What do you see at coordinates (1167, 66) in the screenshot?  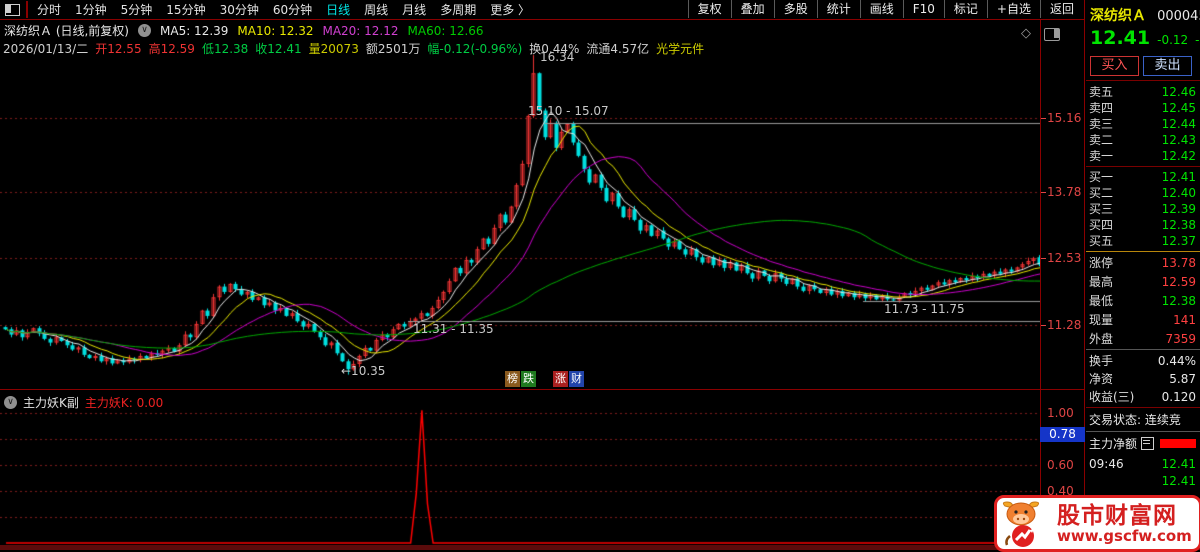 I see `sell-button: 卖出` at bounding box center [1167, 66].